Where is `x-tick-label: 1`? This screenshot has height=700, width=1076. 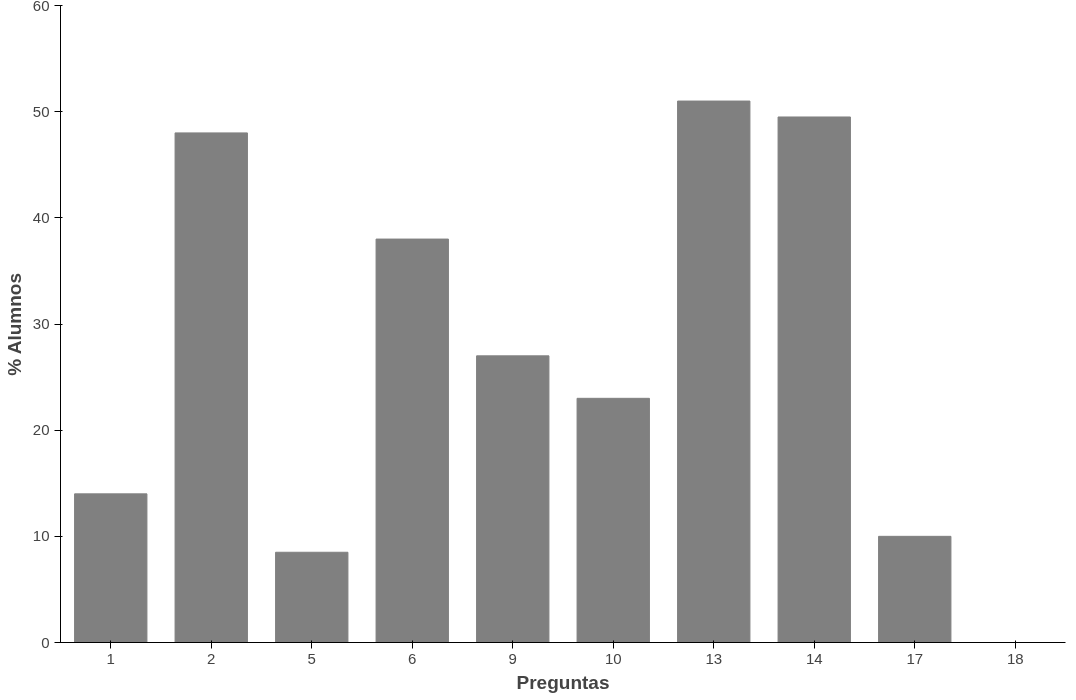 x-tick-label: 1 is located at coordinates (110, 658).